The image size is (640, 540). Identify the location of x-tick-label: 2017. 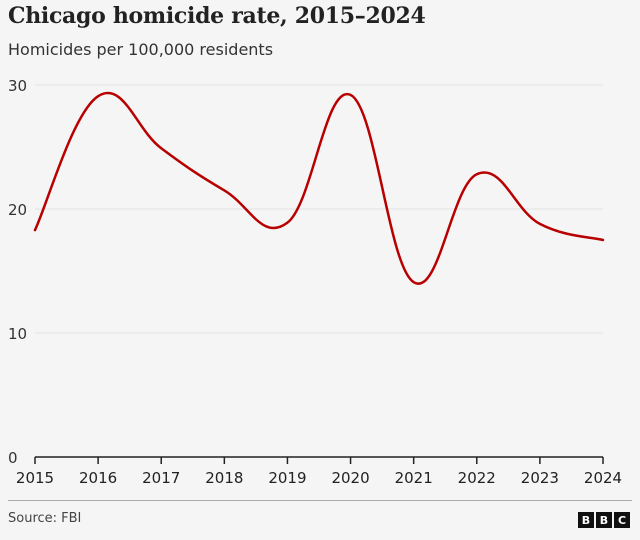
(161, 478).